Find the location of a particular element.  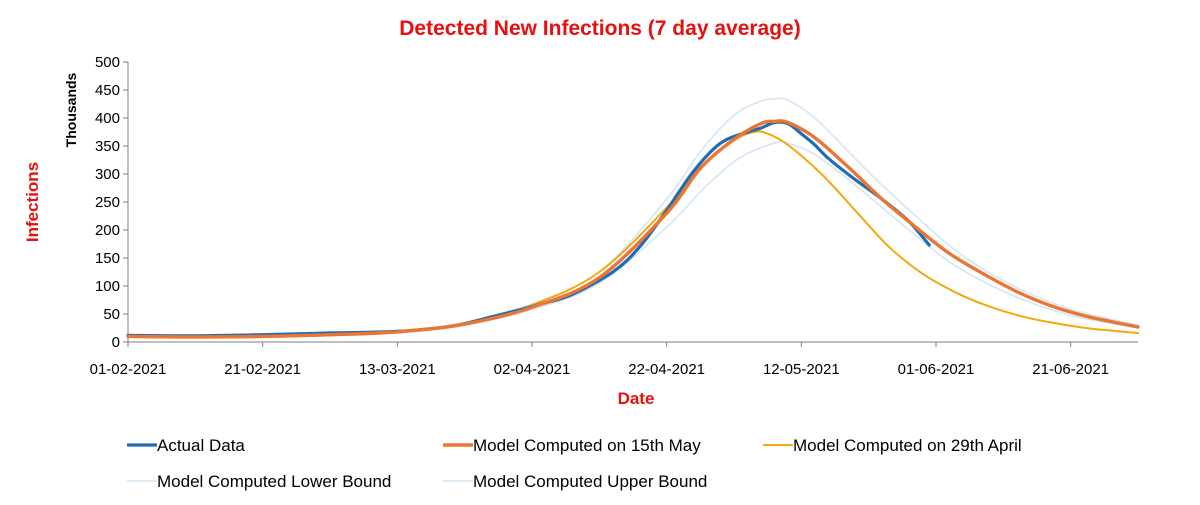

legend-label: Model Computed Lower Bound is located at coordinates (274, 481).